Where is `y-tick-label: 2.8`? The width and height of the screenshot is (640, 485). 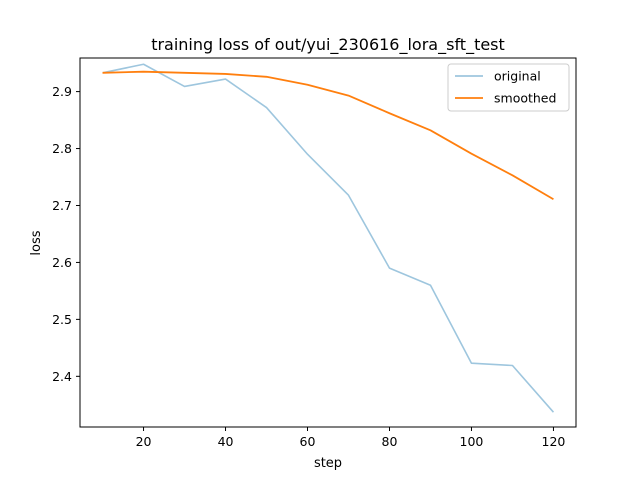
y-tick-label: 2.8 is located at coordinates (62, 148).